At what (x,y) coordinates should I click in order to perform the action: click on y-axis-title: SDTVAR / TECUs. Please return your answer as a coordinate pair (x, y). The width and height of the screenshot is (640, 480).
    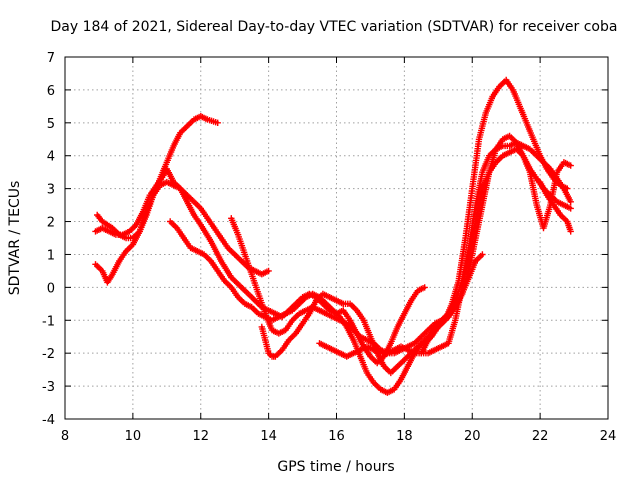
    Looking at the image, I should click on (15, 238).